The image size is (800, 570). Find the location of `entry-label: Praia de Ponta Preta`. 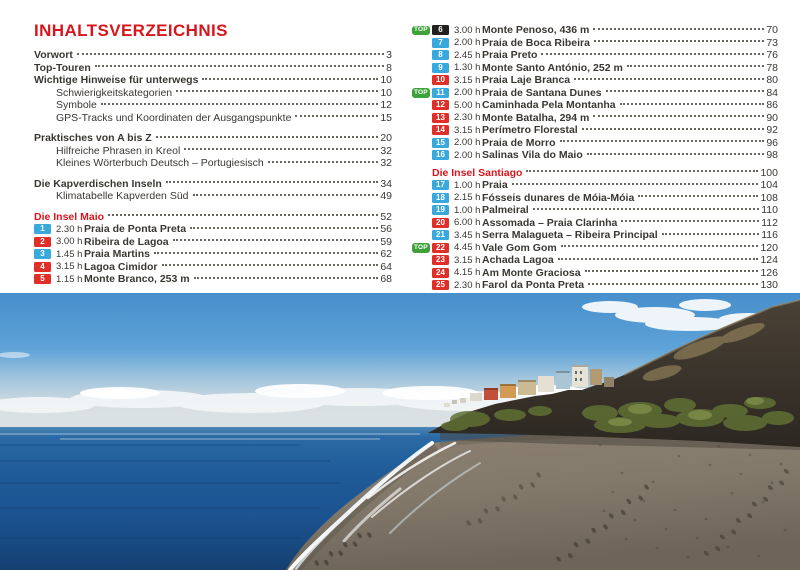

entry-label: Praia de Ponta Preta is located at coordinates (135, 229).